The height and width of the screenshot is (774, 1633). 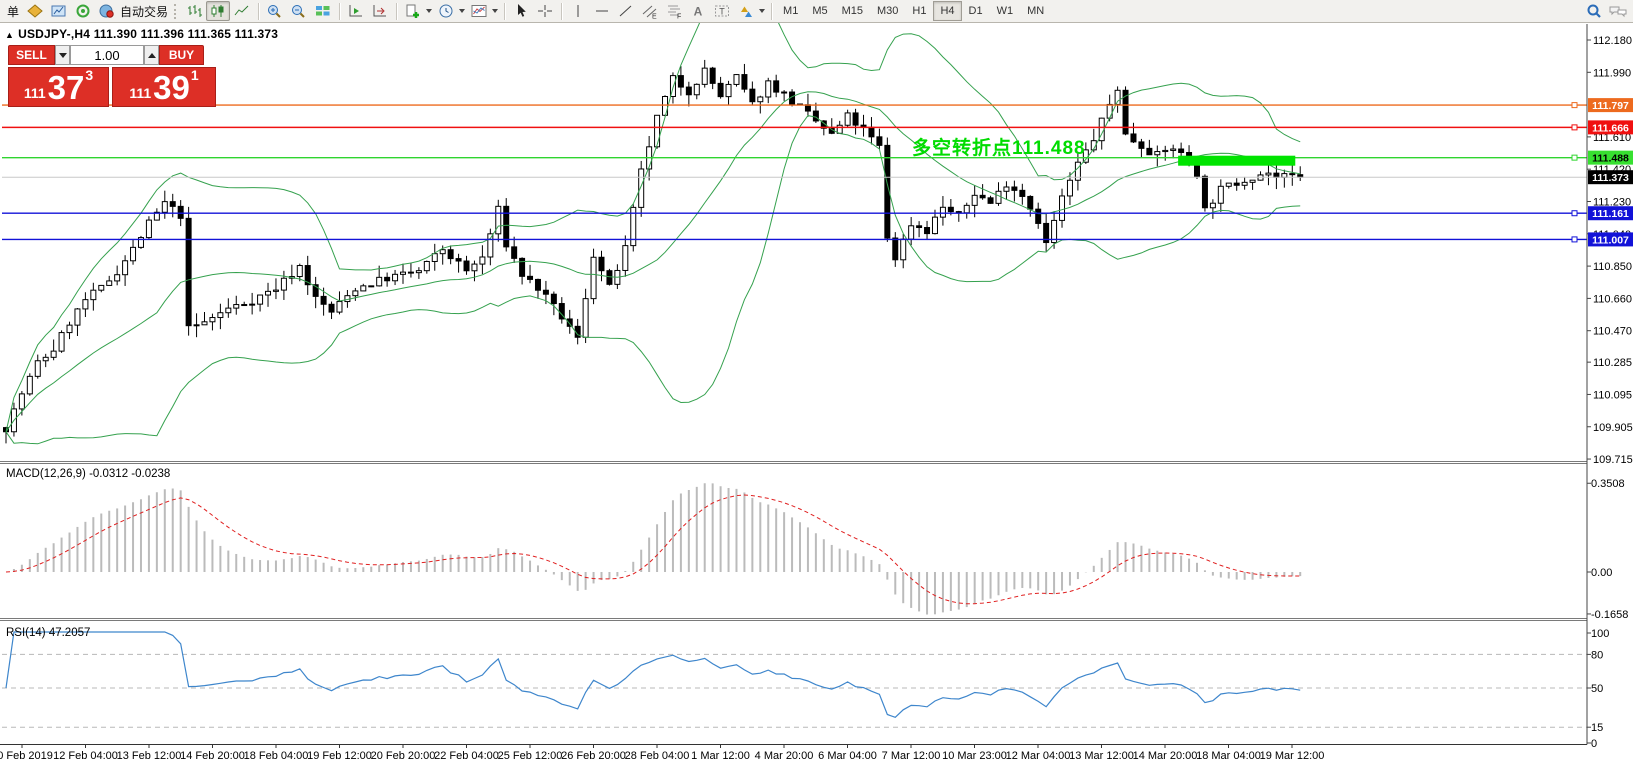 I want to click on order-button: 单, so click(x=13, y=11).